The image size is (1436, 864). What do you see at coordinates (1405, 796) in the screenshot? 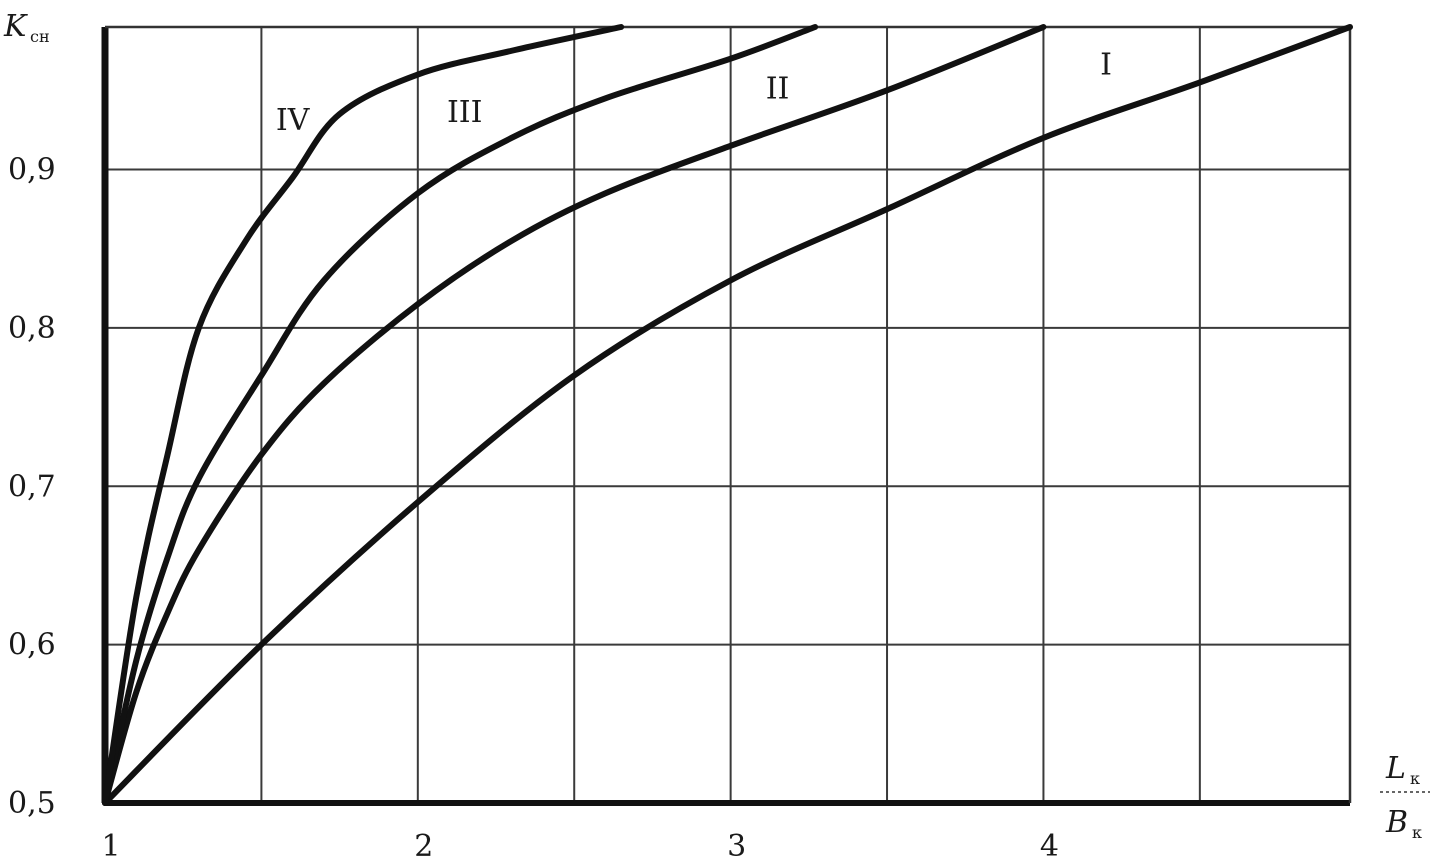
I see `x-axis-label: L к B к` at bounding box center [1405, 796].